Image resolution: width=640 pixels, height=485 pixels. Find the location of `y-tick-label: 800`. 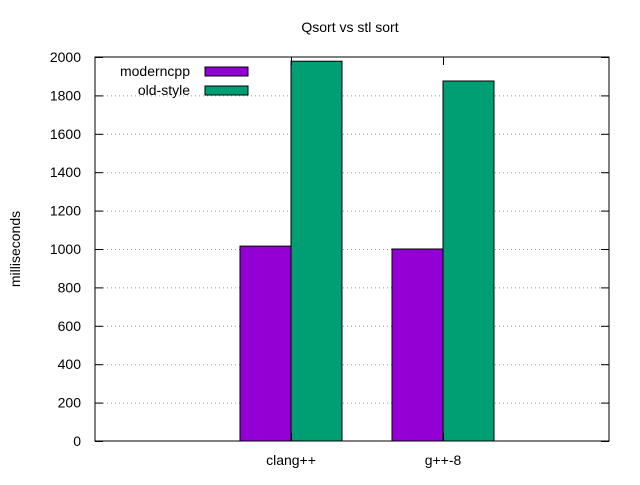

y-tick-label: 800 is located at coordinates (70, 287).